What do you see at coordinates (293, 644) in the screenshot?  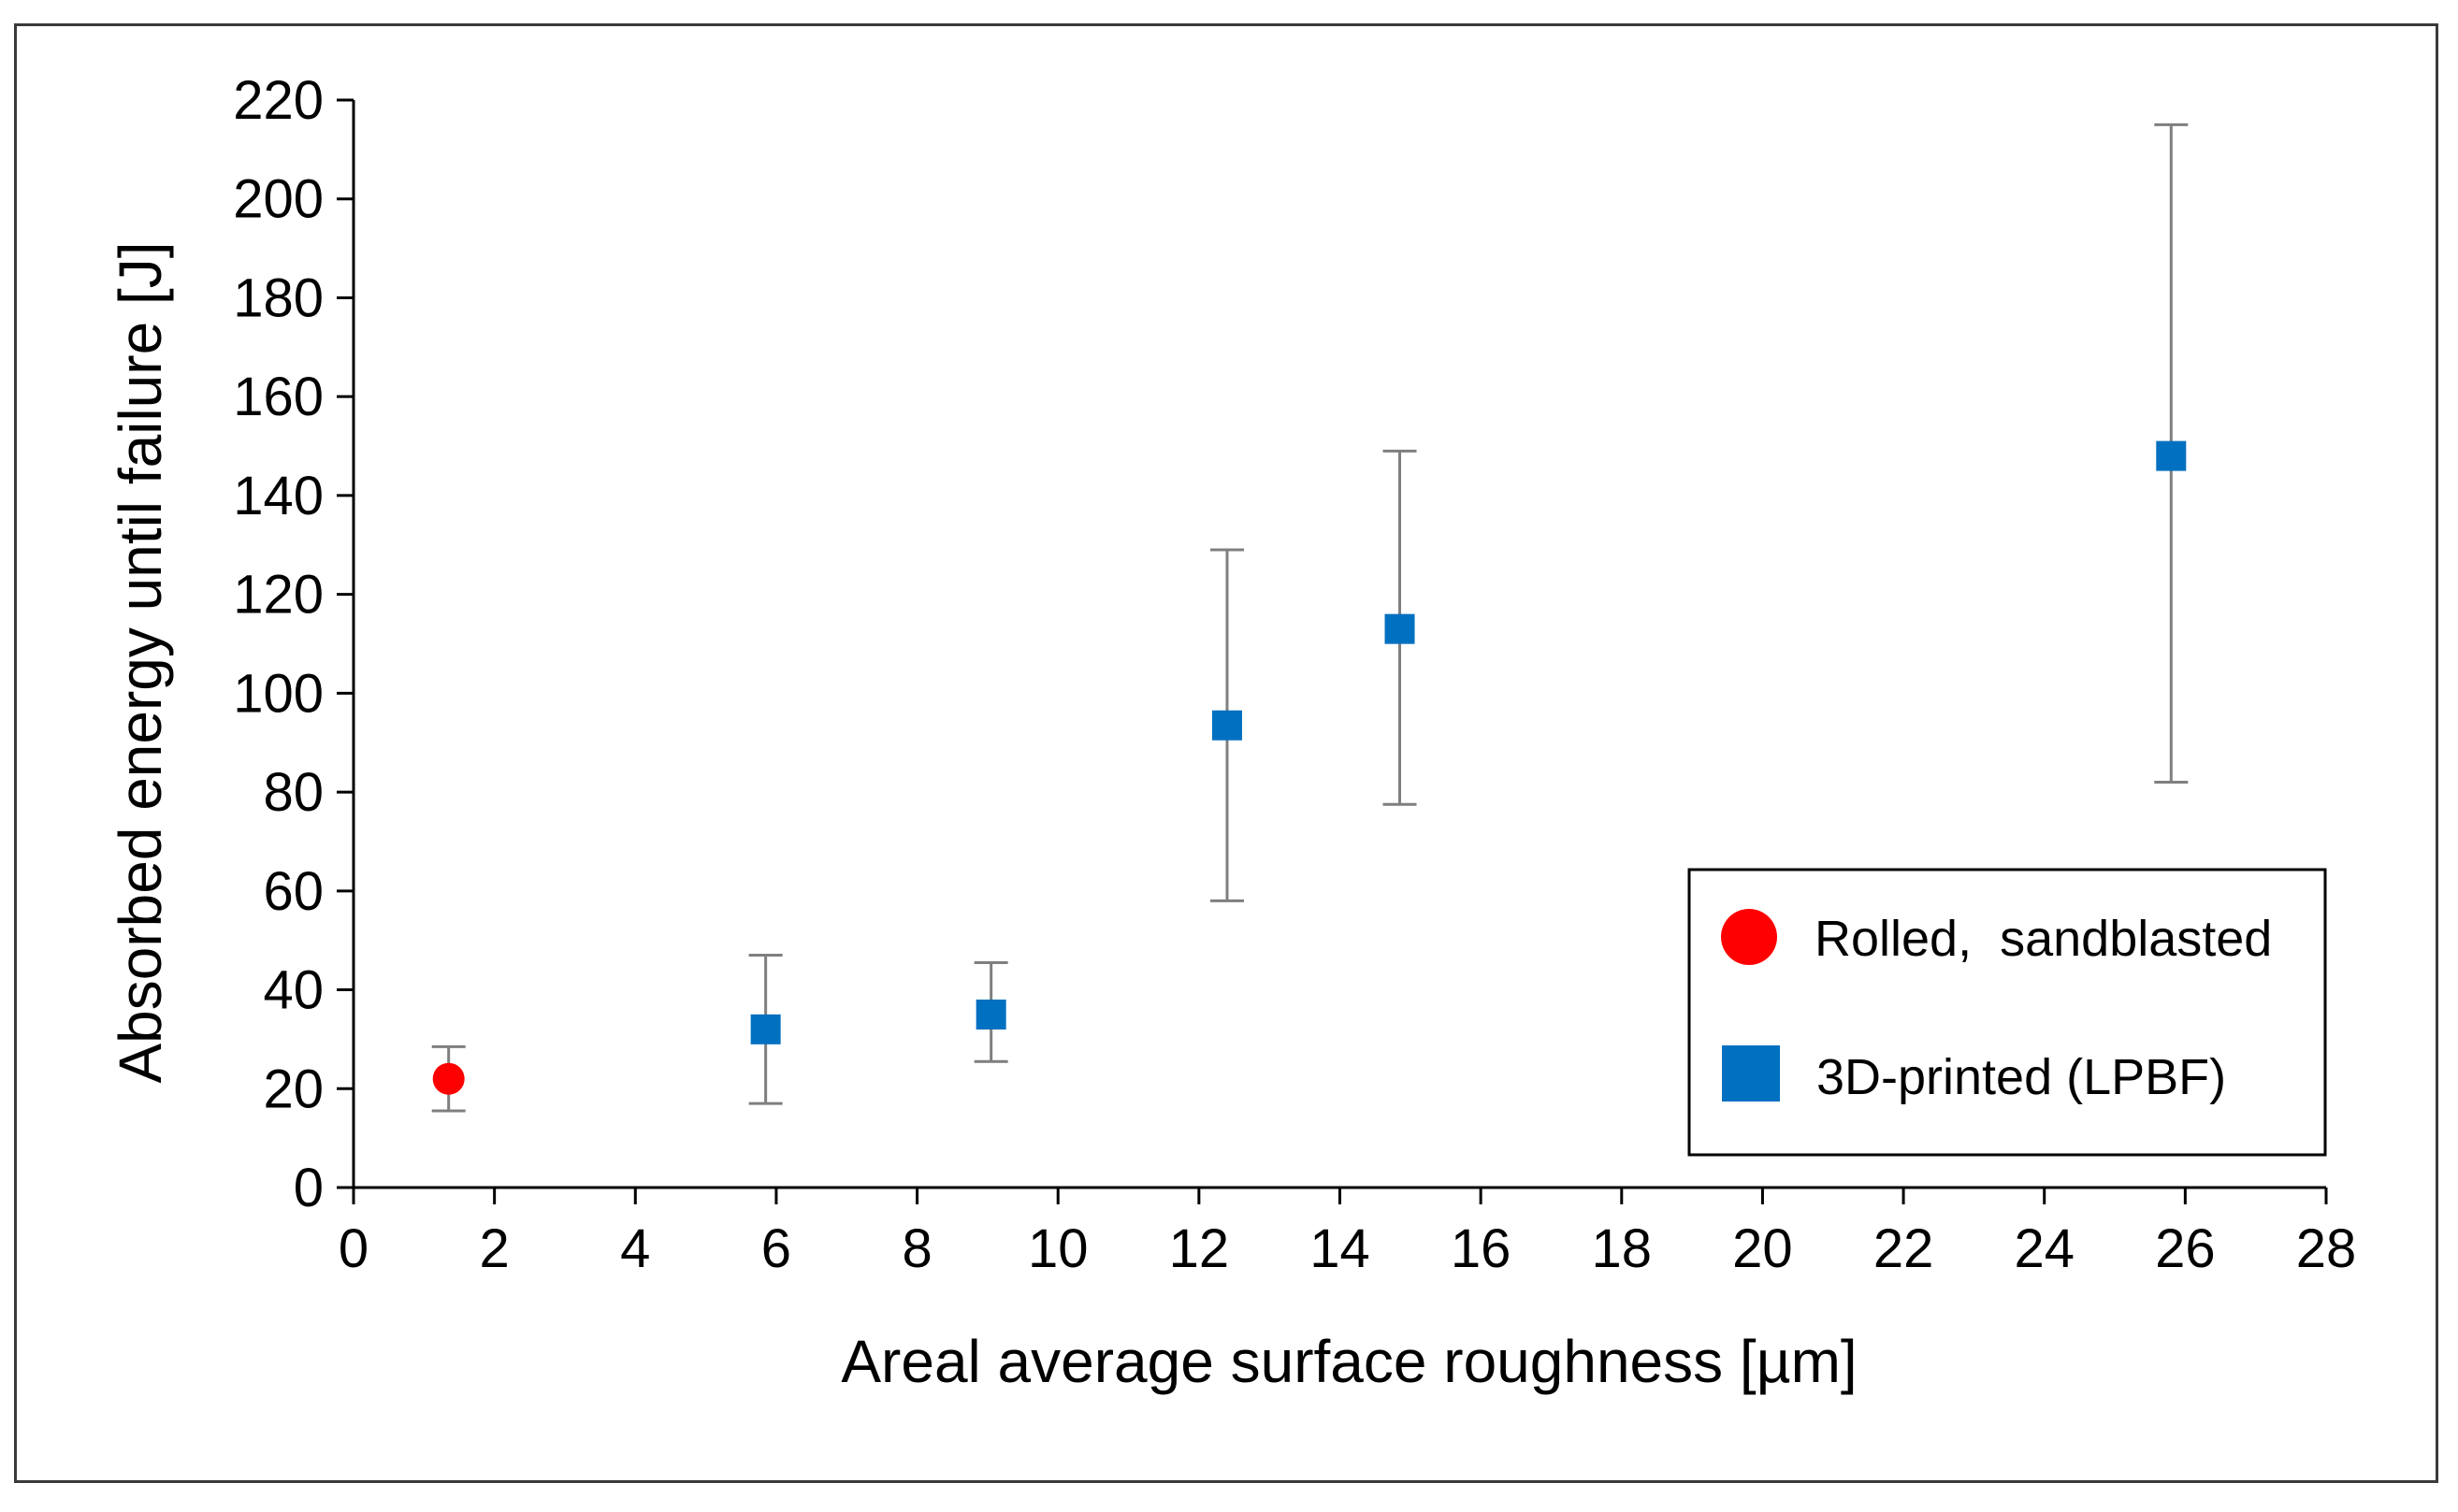 I see `y-axis-ticks: 0 20 40 60 80 100 120 140 160 180 200 220` at bounding box center [293, 644].